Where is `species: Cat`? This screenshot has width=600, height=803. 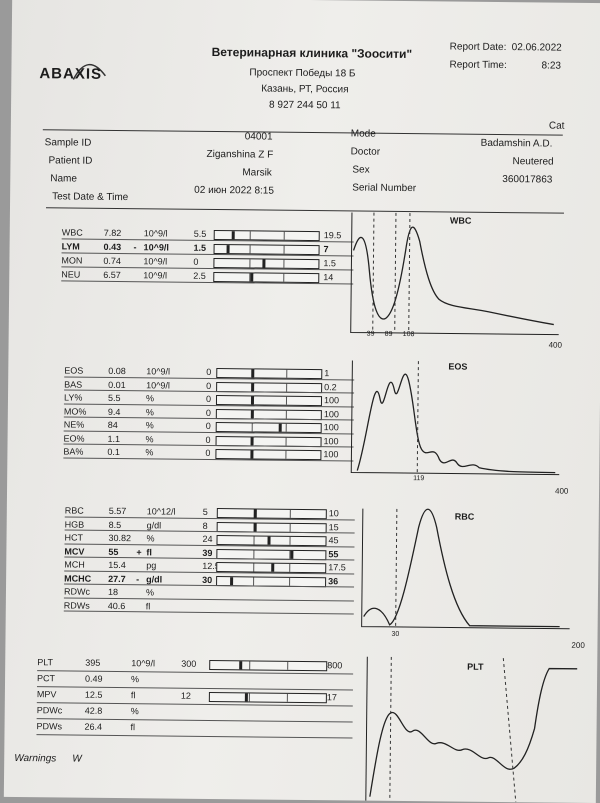 species: Cat is located at coordinates (556, 126).